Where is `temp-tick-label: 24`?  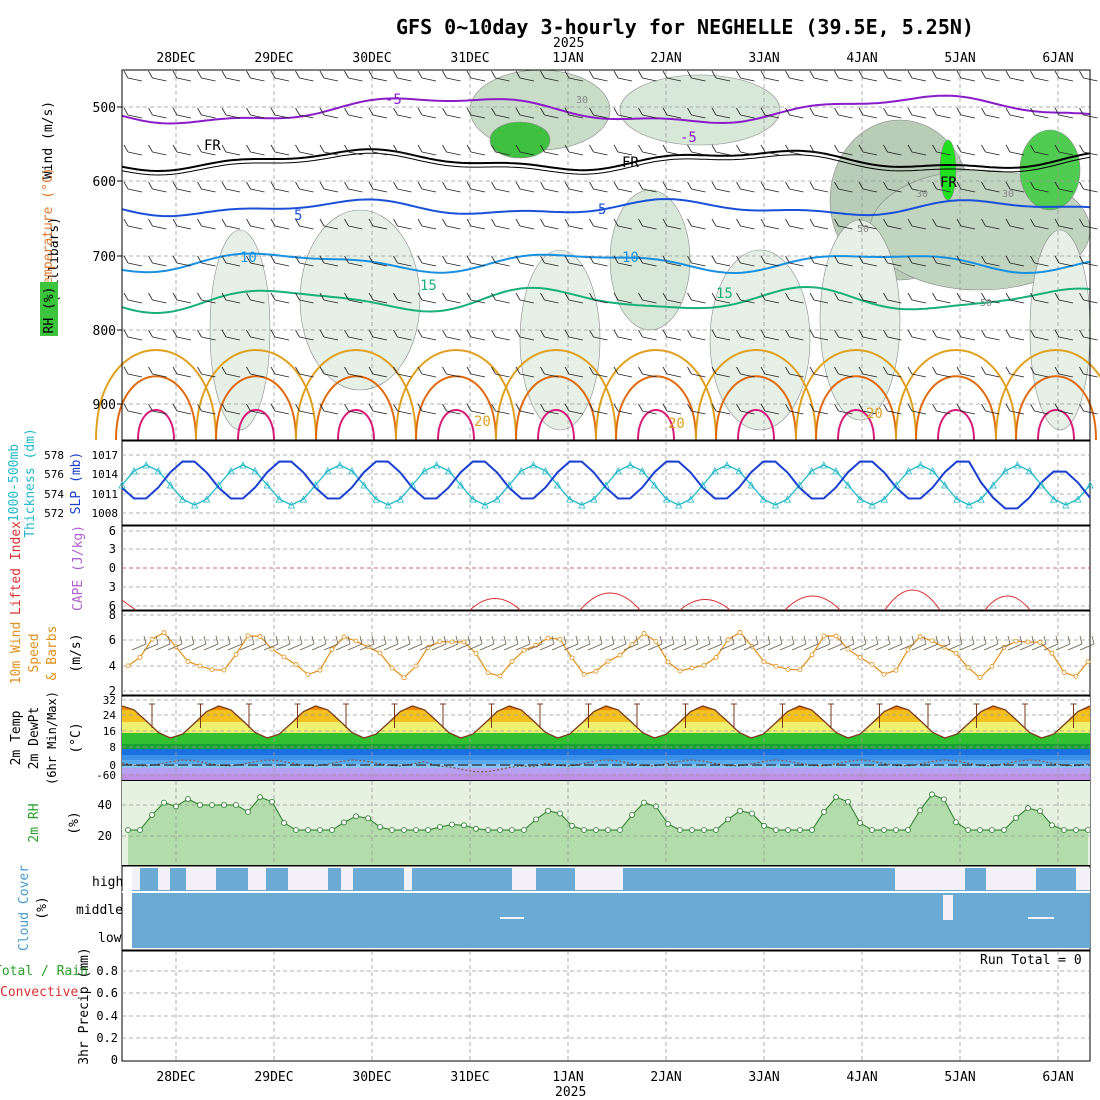 temp-tick-label: 24 is located at coordinates (110, 715).